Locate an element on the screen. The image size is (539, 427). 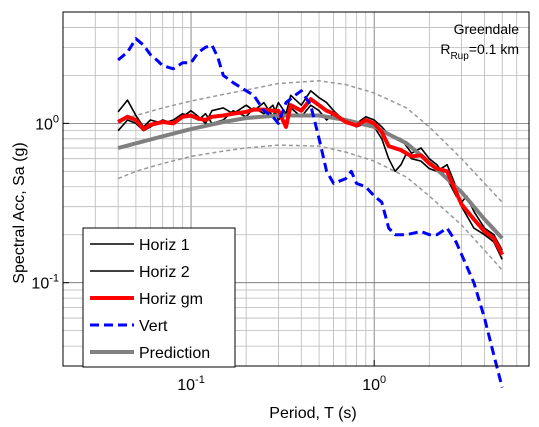
legend-items: Horiz 1 Horiz 2 Horiz gm Vert Prediction is located at coordinates (150, 299).